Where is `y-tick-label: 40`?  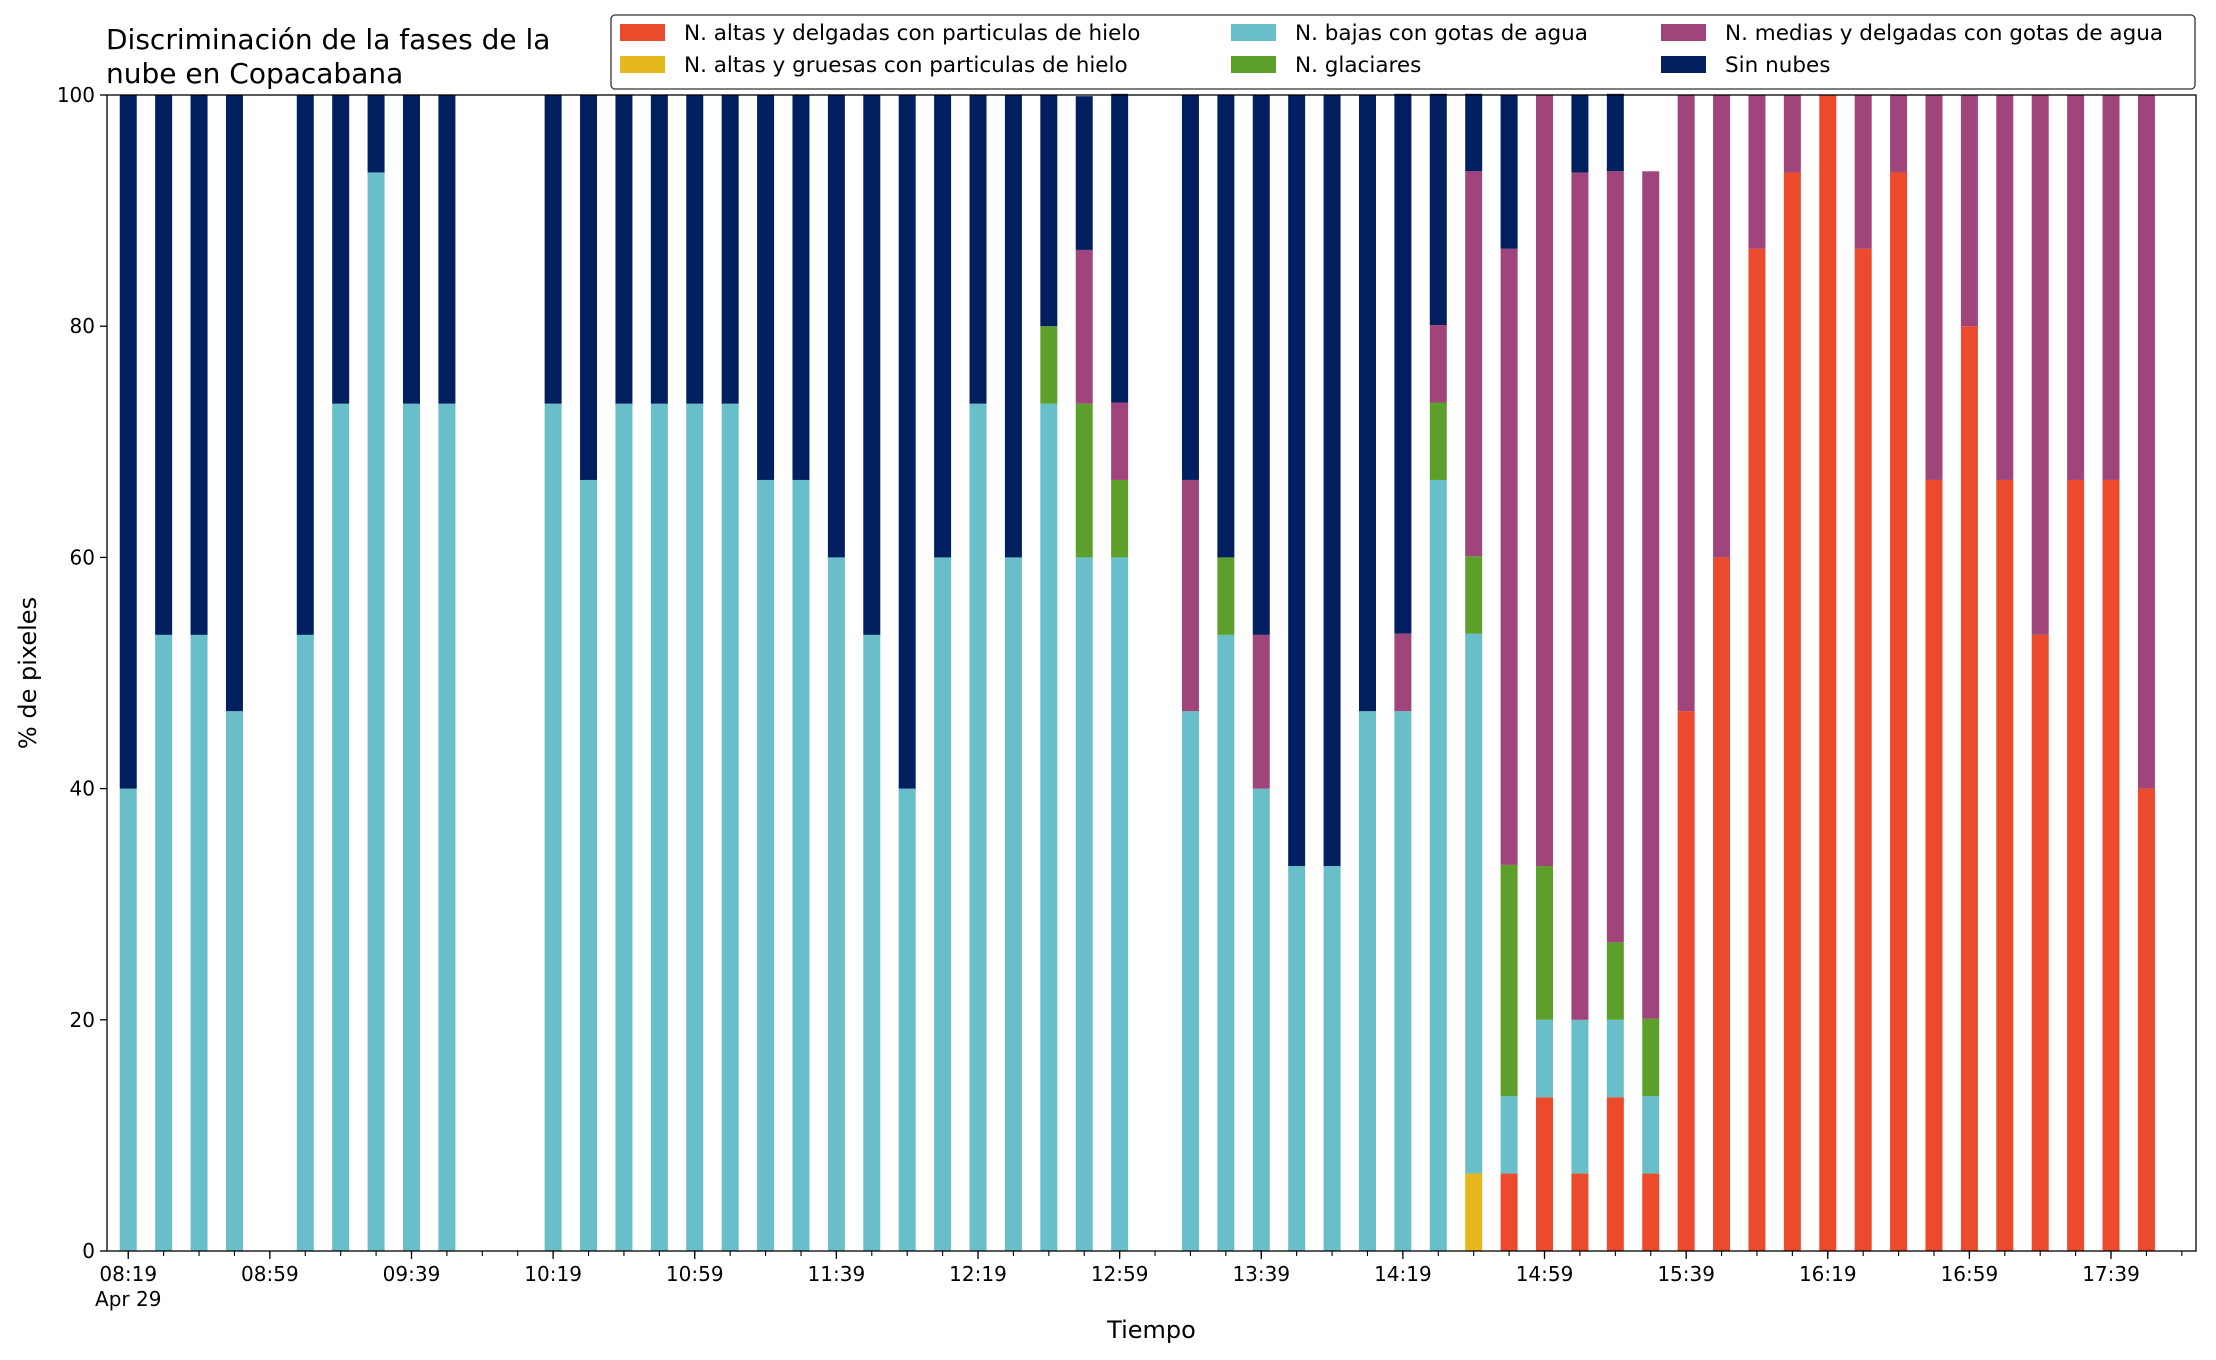 y-tick-label: 40 is located at coordinates (82, 789).